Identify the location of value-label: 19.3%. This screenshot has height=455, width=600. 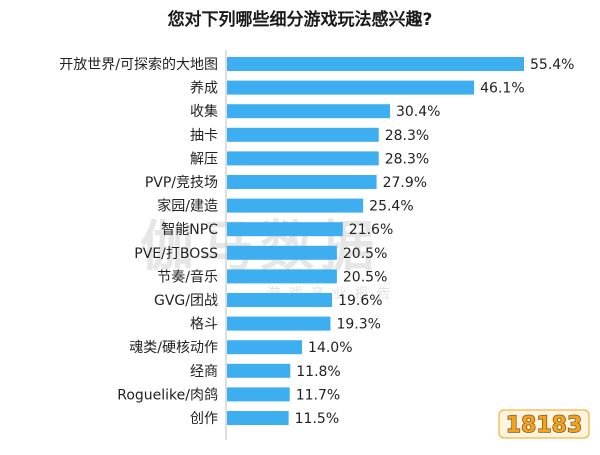
(358, 325).